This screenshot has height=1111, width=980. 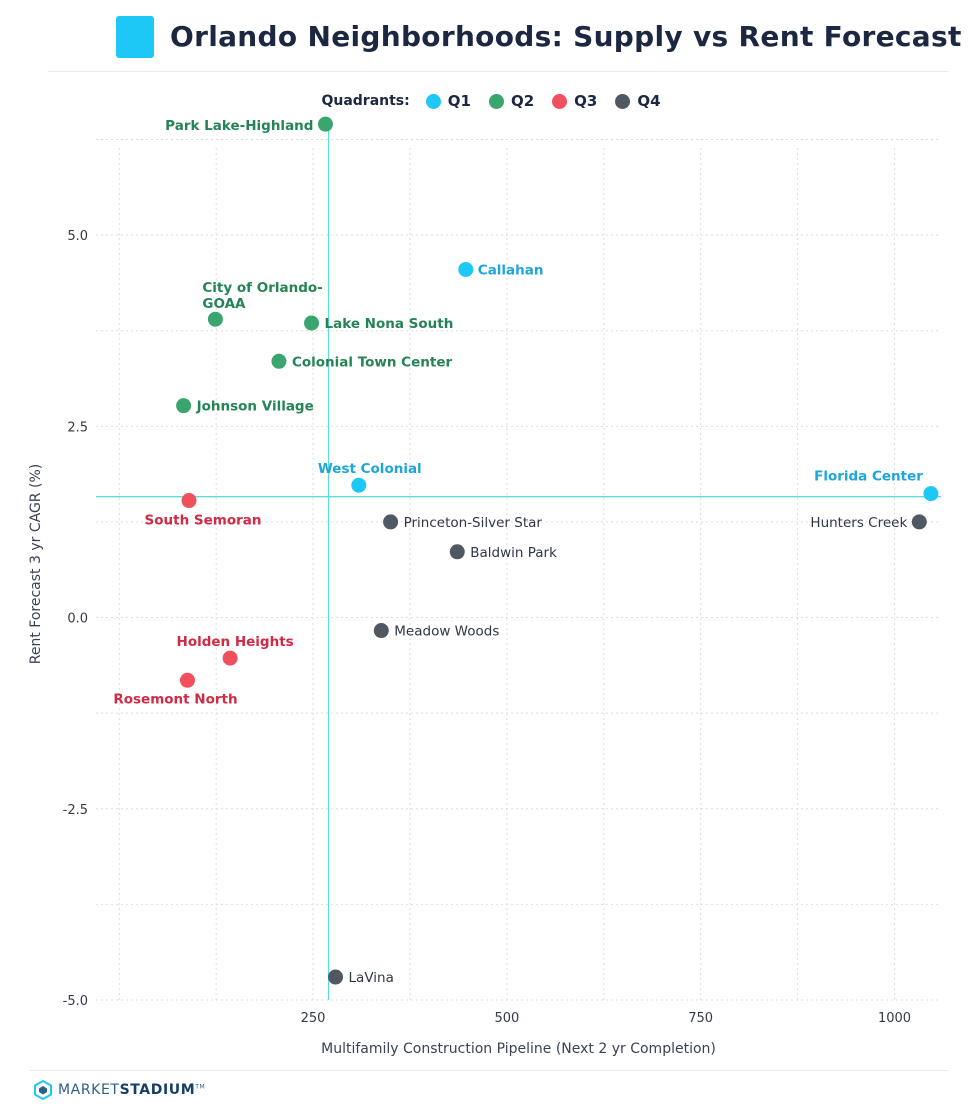 What do you see at coordinates (370, 469) in the screenshot?
I see `data-label: West Colonial` at bounding box center [370, 469].